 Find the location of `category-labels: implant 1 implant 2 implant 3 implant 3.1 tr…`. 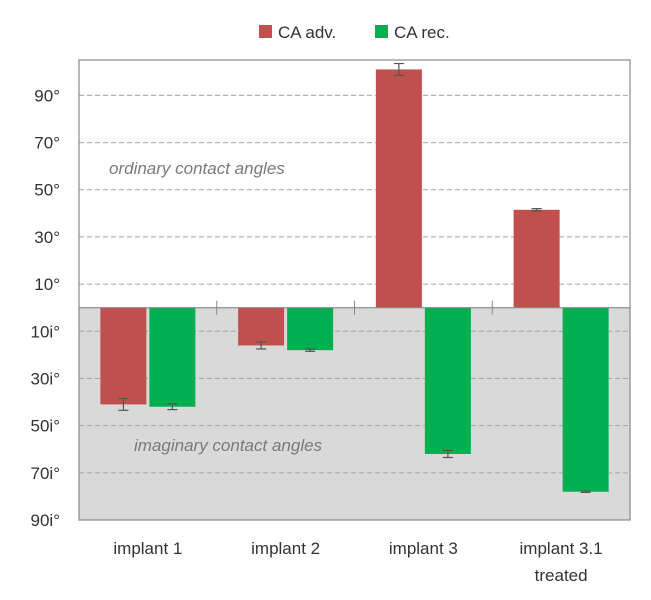

category-labels: implant 1 implant 2 implant 3 implant 3.1 tr… is located at coordinates (357, 562).